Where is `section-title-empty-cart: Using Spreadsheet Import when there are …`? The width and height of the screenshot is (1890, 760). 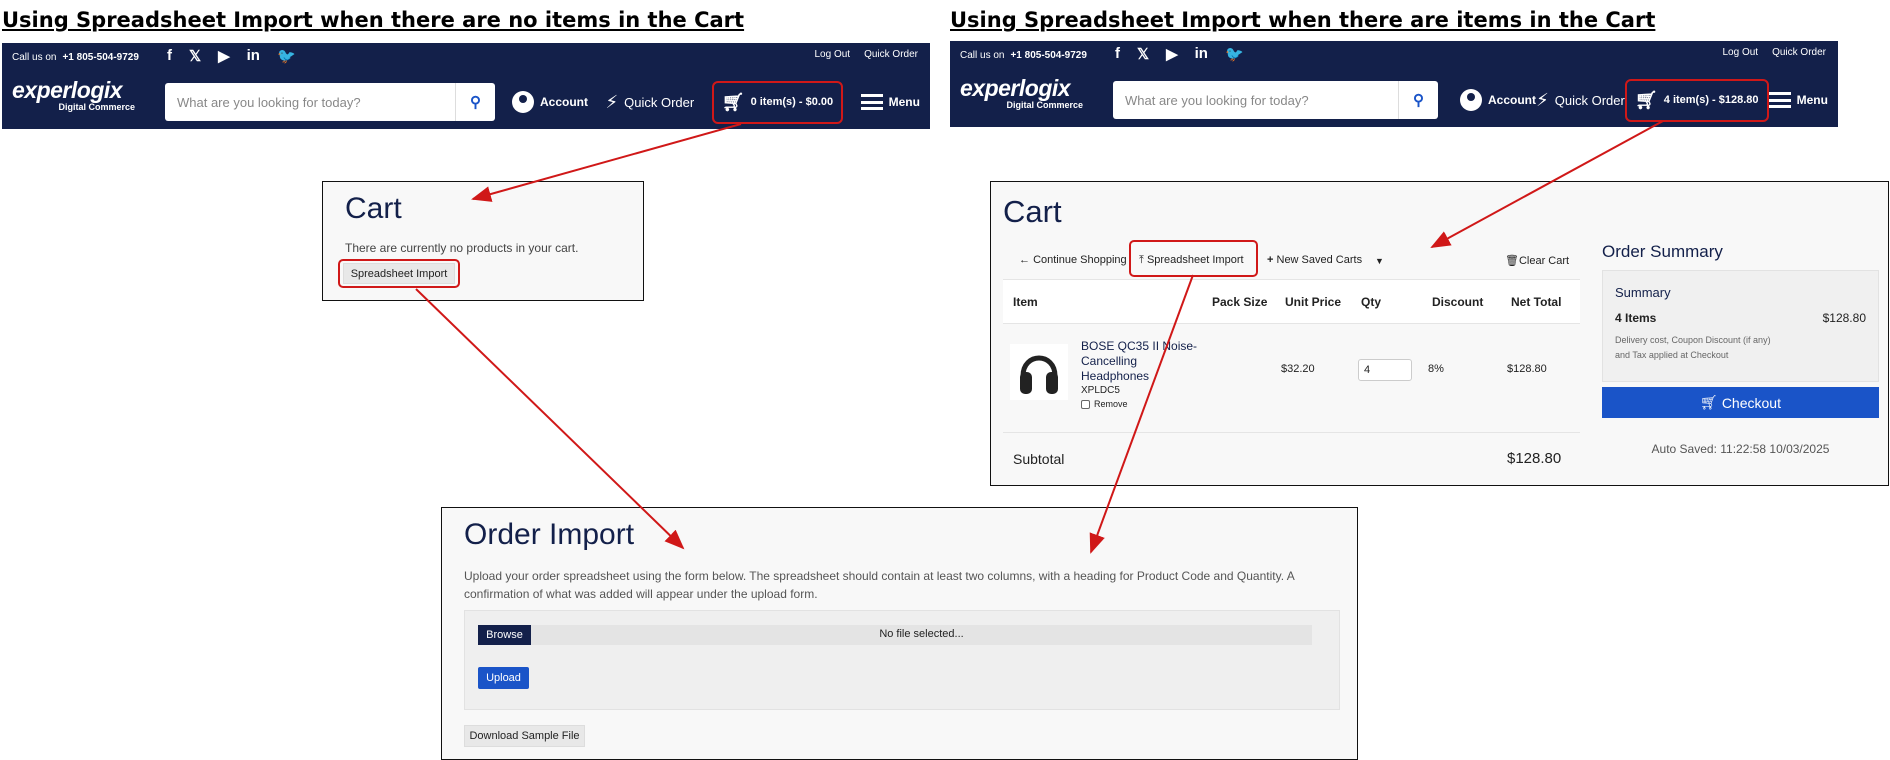 section-title-empty-cart: Using Spreadsheet Import when there are … is located at coordinates (373, 20).